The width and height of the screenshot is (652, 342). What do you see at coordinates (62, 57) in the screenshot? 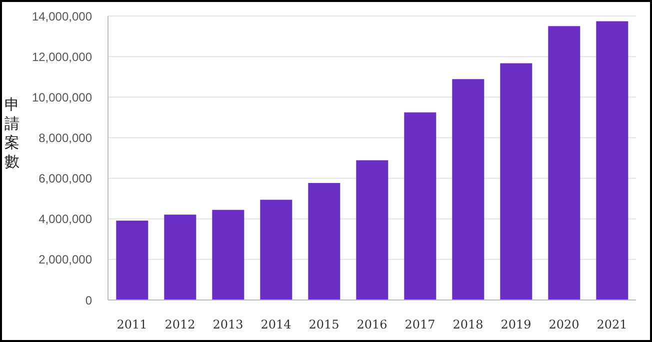
I see `y-tick-label: 12,000,000` at bounding box center [62, 57].